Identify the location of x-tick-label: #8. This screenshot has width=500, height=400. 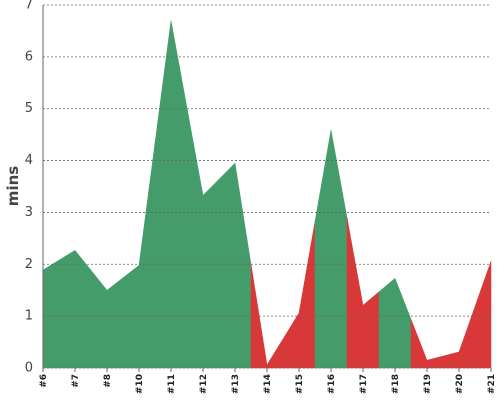
(108, 381).